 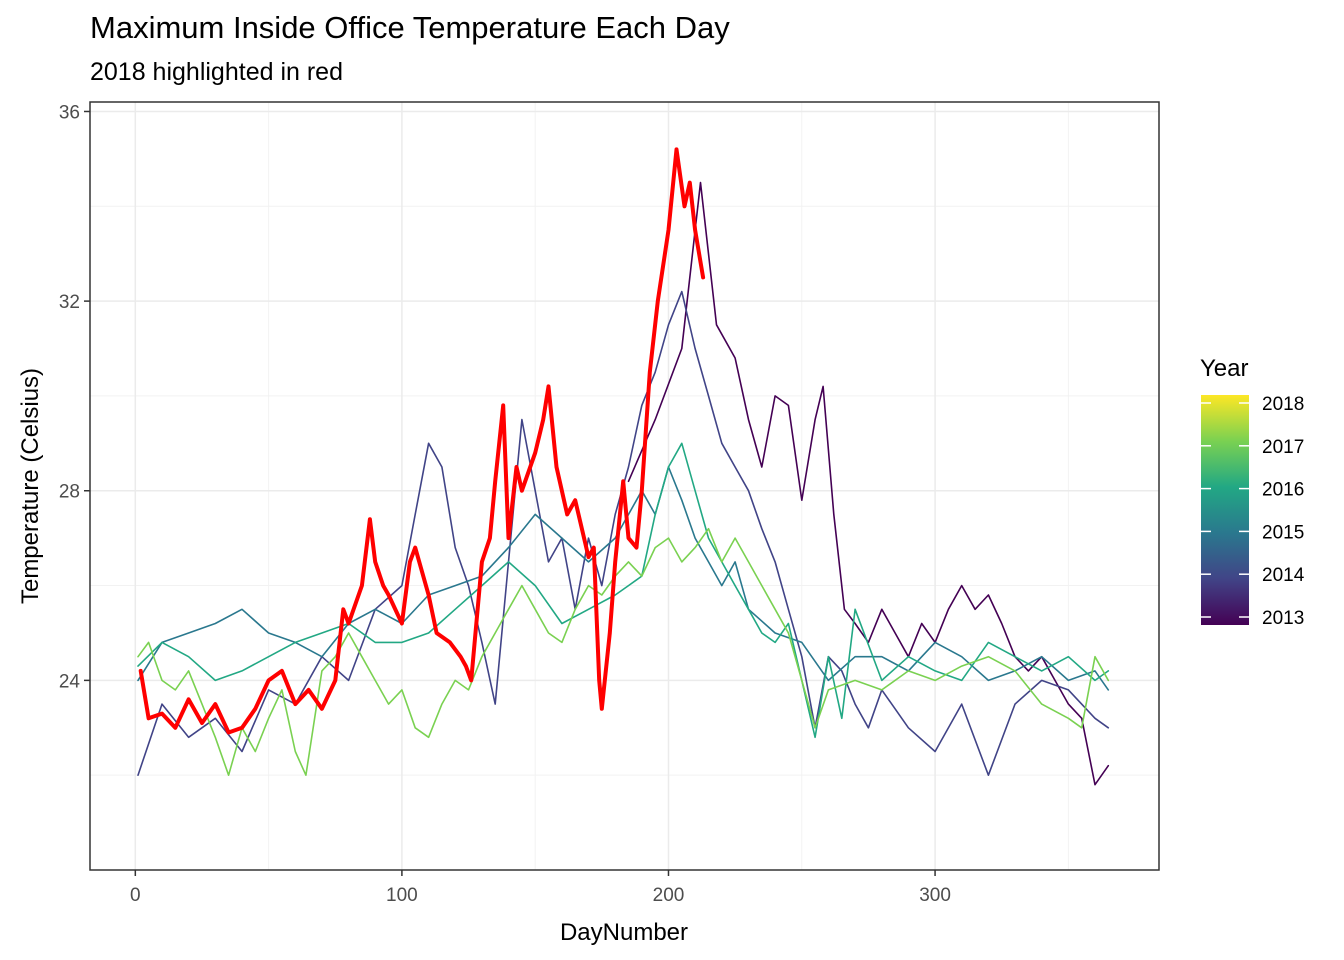 What do you see at coordinates (69, 112) in the screenshot?
I see `y-tick-label: 36` at bounding box center [69, 112].